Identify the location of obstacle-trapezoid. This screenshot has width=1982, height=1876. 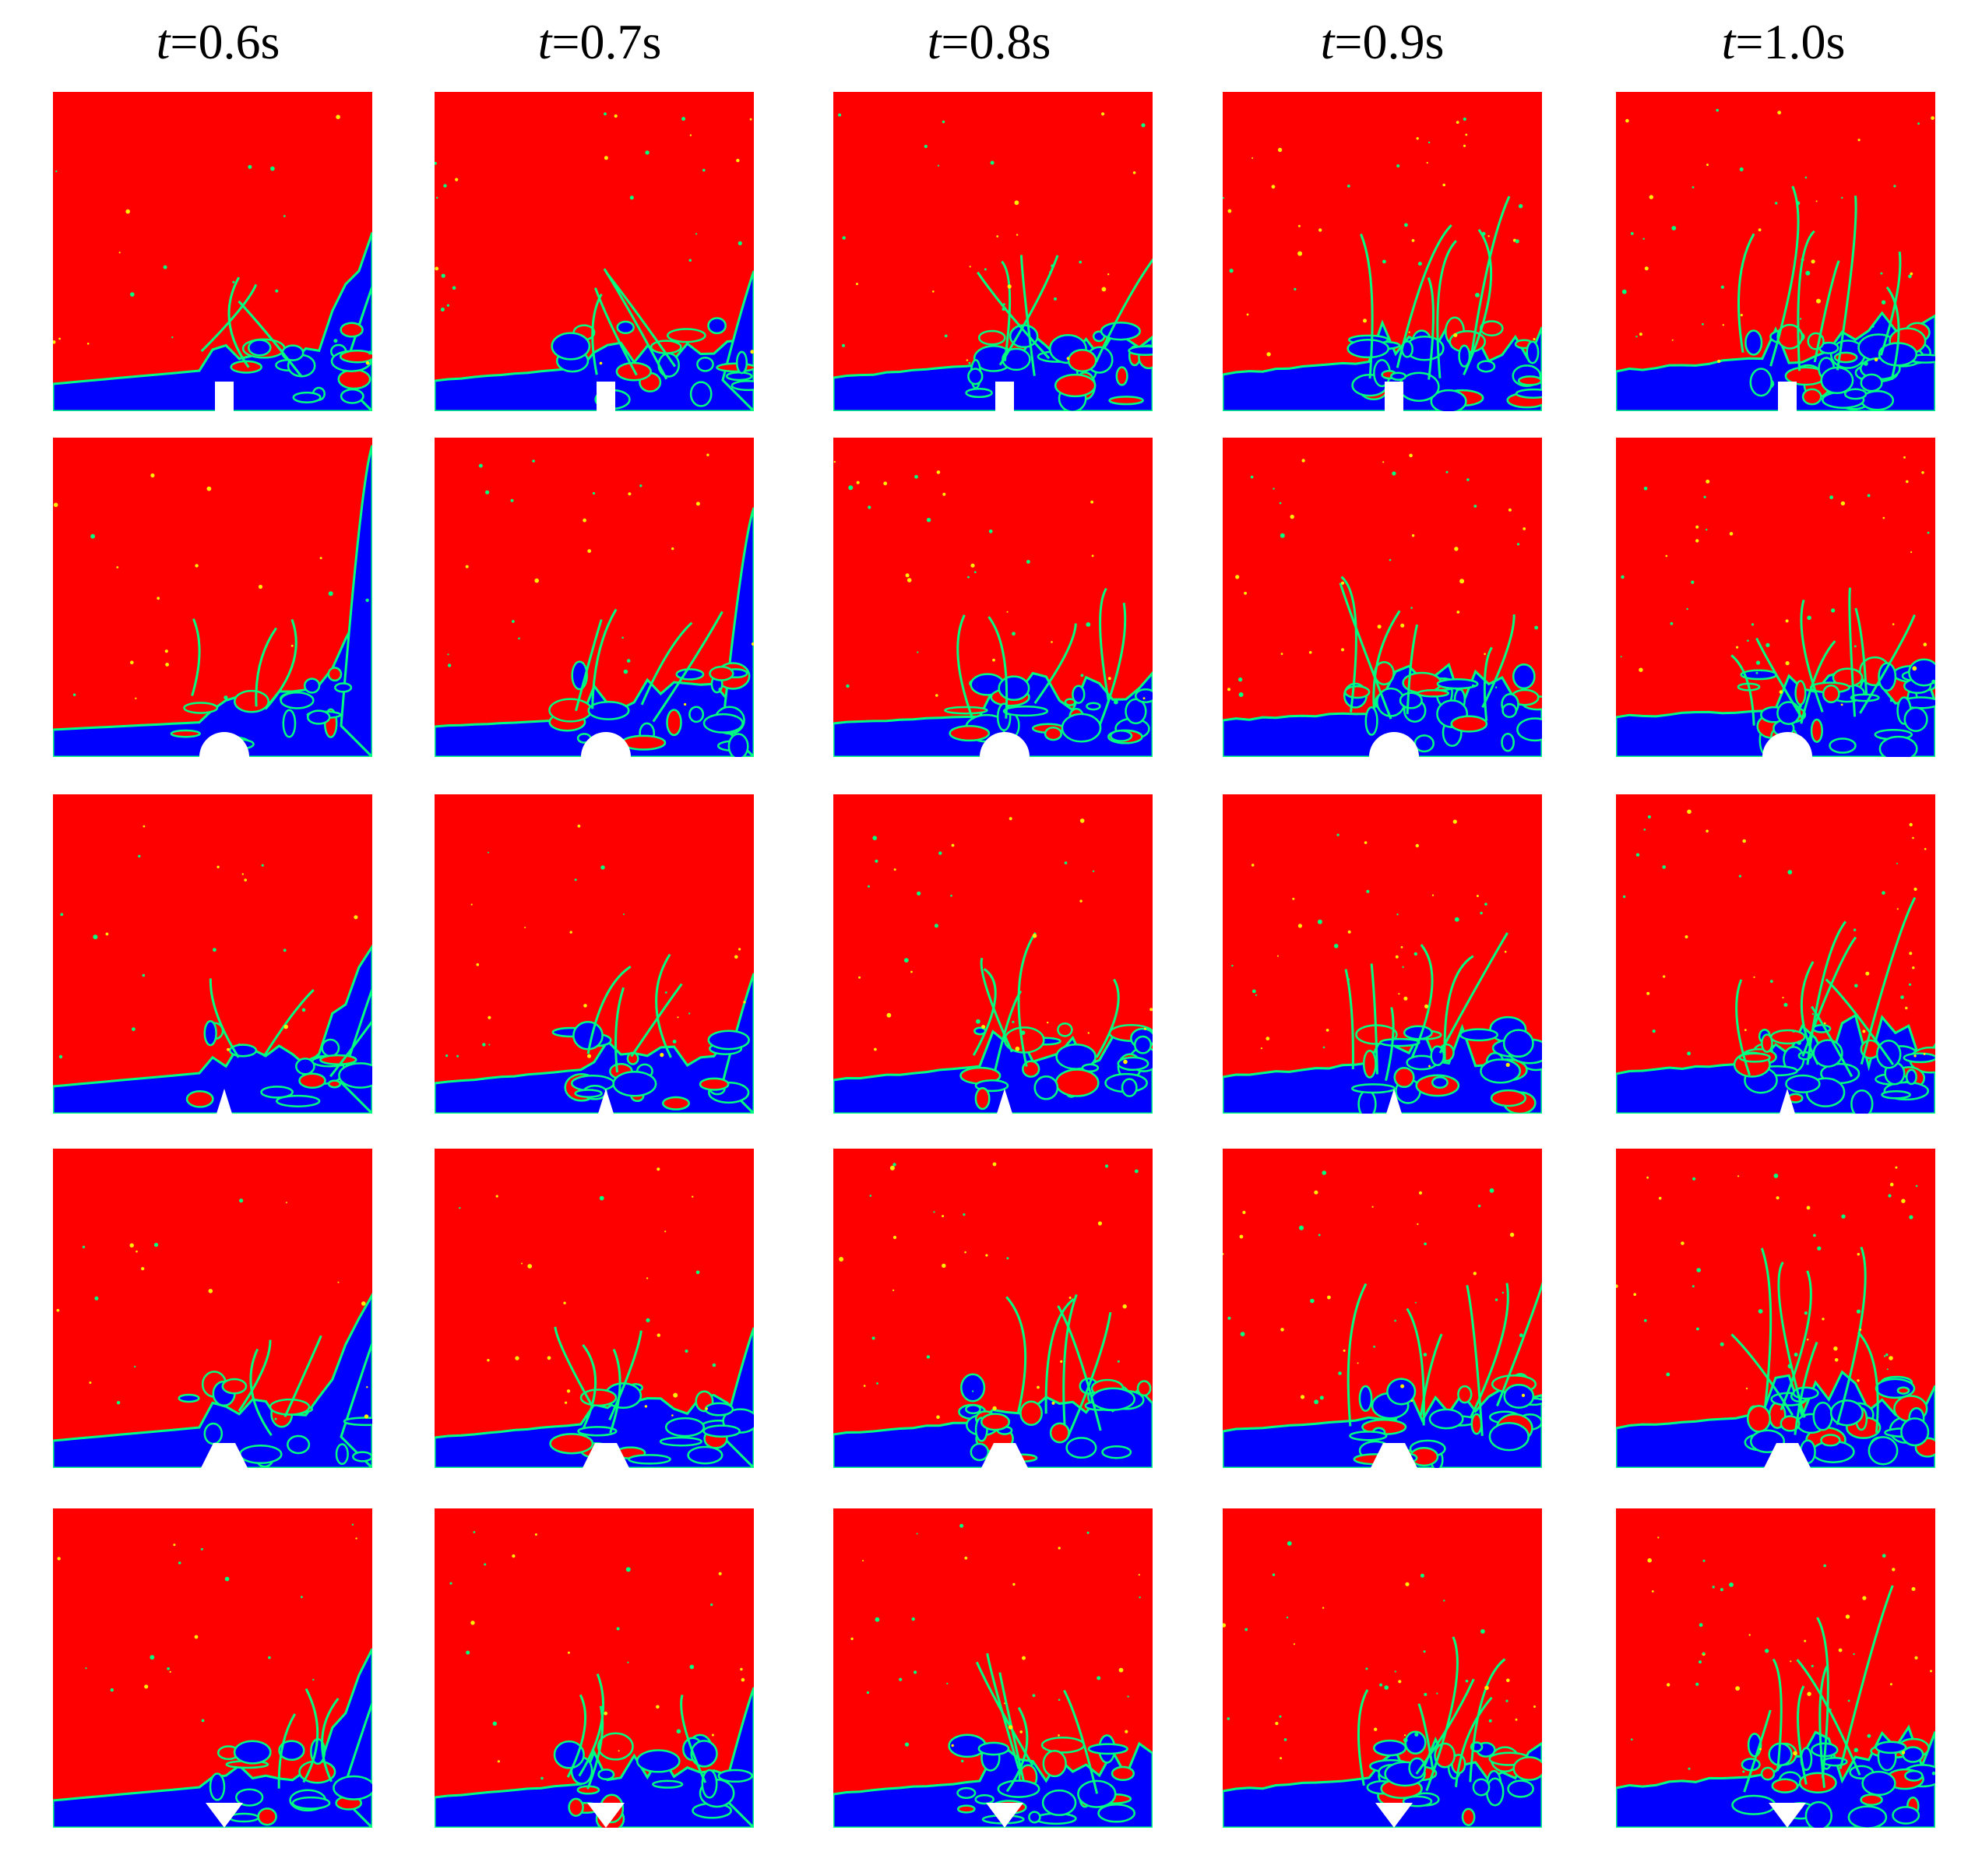
(224, 1455).